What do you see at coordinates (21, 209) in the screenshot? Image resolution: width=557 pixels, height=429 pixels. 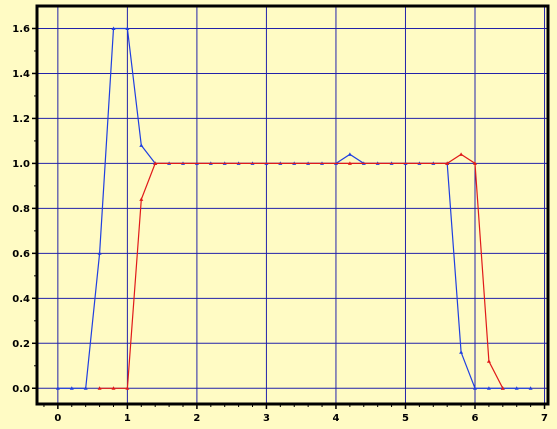 I see `y-tick-label: 0.8` at bounding box center [21, 209].